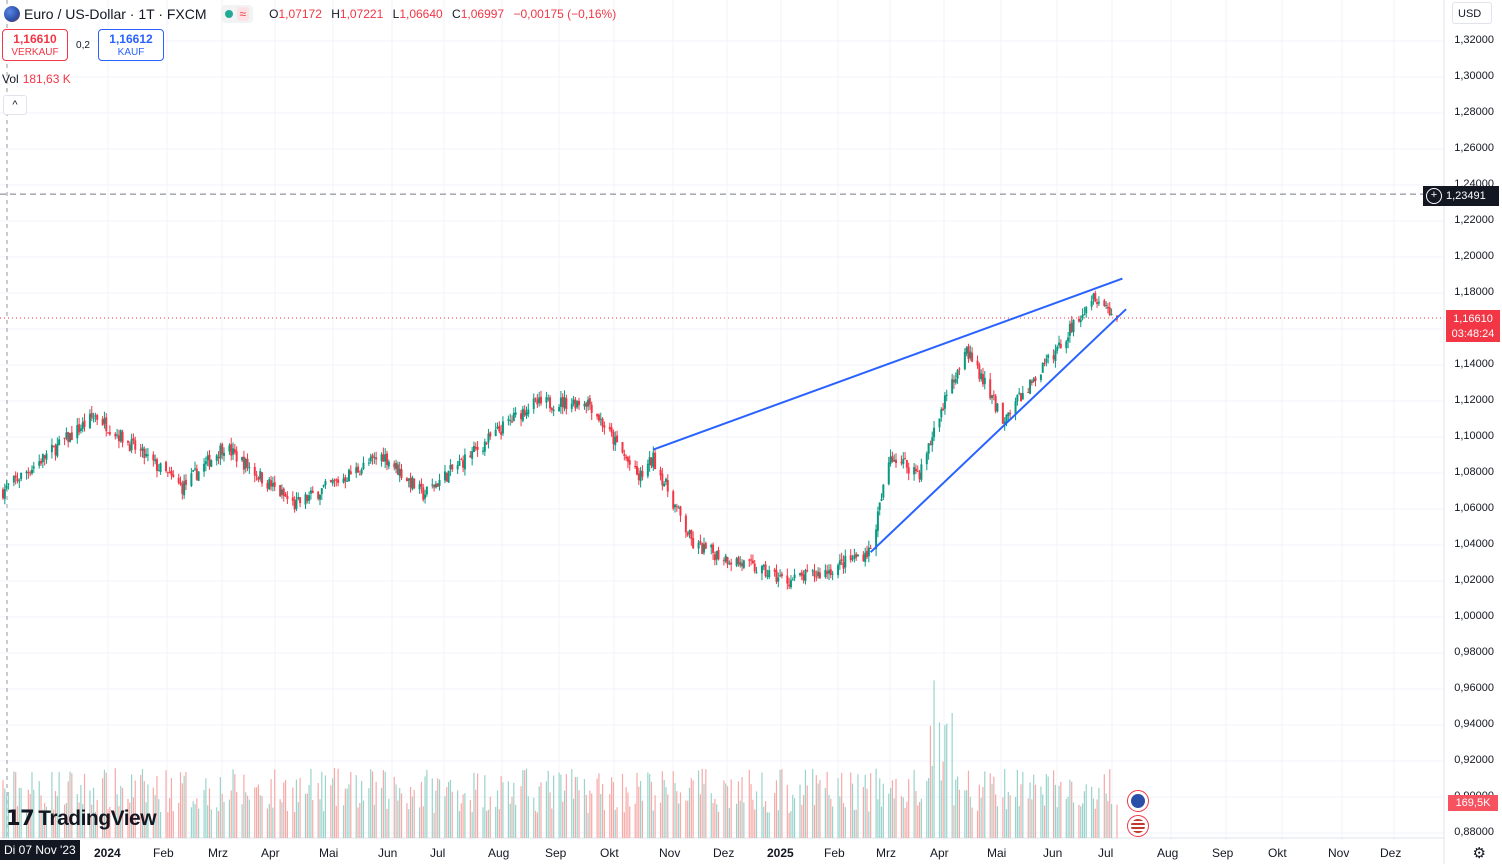 This screenshot has height=864, width=1502. Describe the element at coordinates (237, 14) in the screenshot. I see `market-status: ≈` at that location.